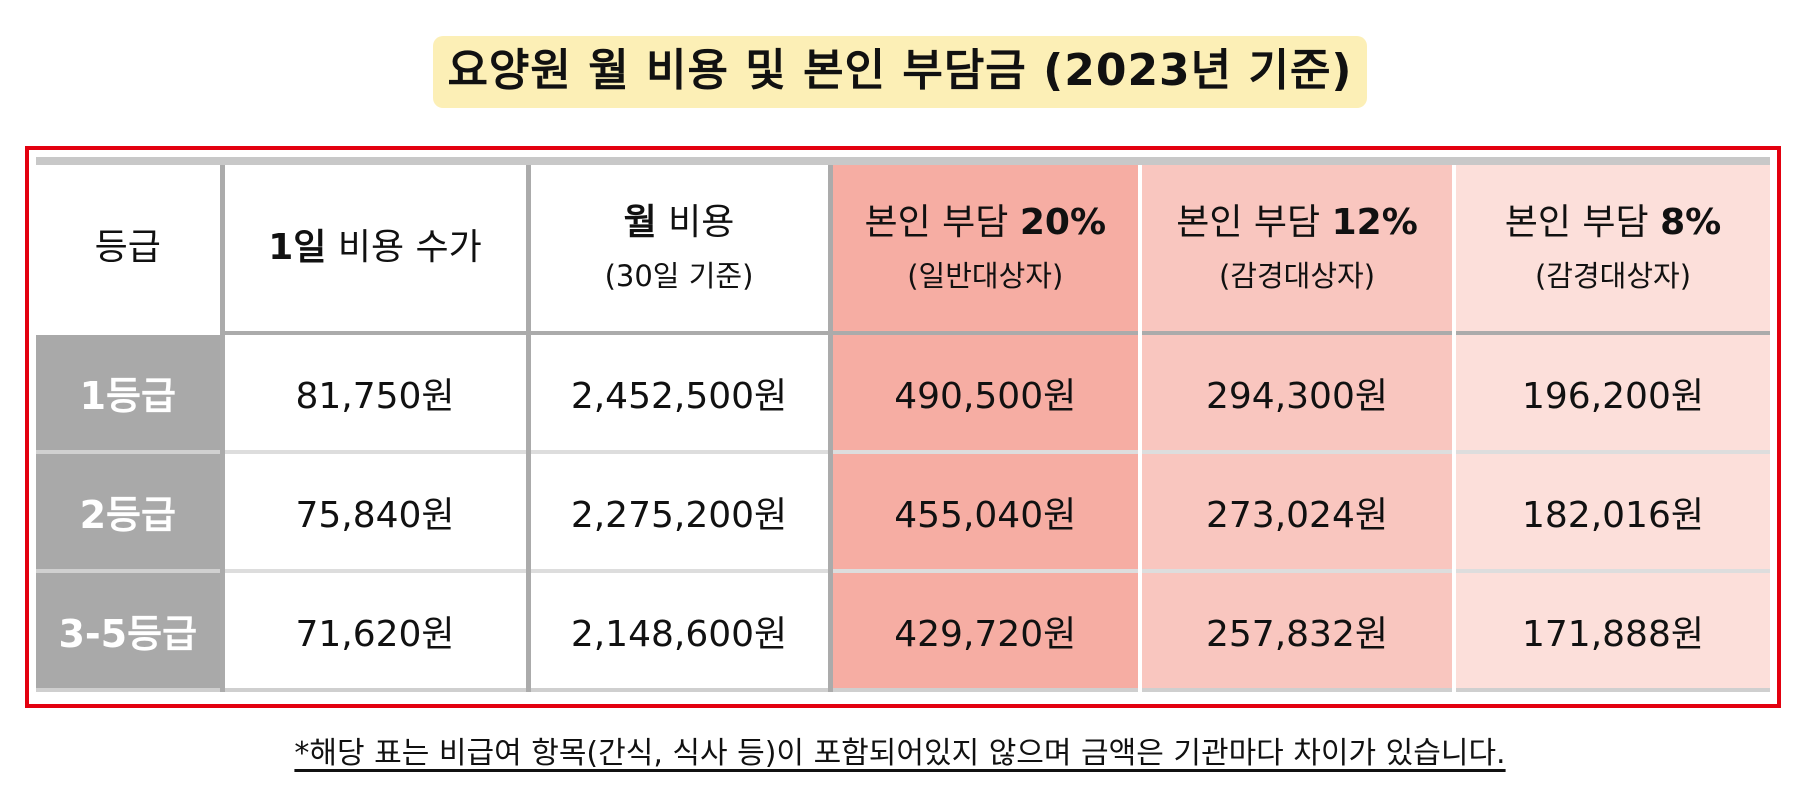 The height and width of the screenshot is (806, 1800). Describe the element at coordinates (1613, 276) in the screenshot. I see `header-p8-sub: (감경대상자)` at that location.